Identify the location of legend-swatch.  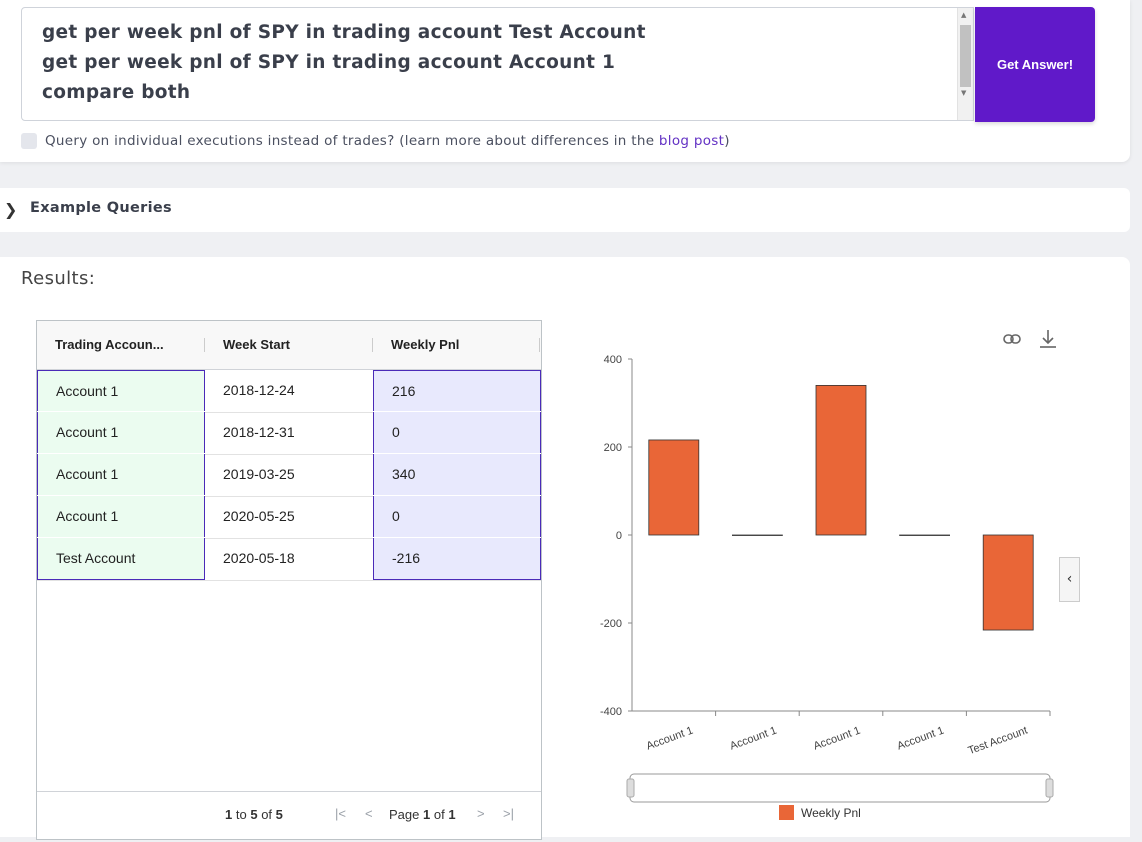
(786, 812).